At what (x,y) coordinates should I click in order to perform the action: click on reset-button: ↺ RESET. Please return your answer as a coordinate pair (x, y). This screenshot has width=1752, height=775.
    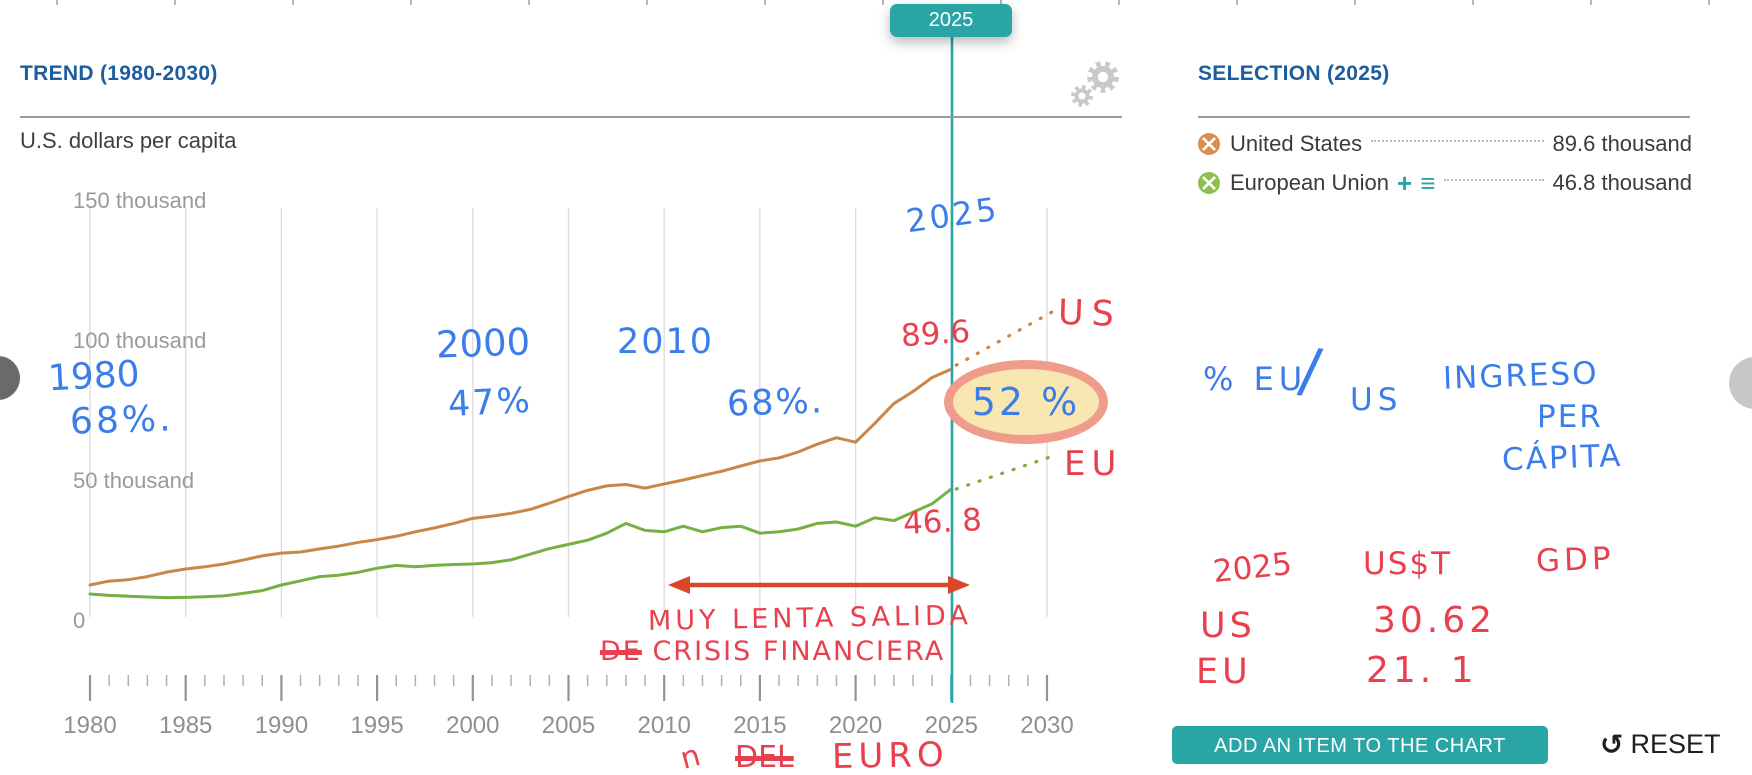
    Looking at the image, I should click on (1660, 744).